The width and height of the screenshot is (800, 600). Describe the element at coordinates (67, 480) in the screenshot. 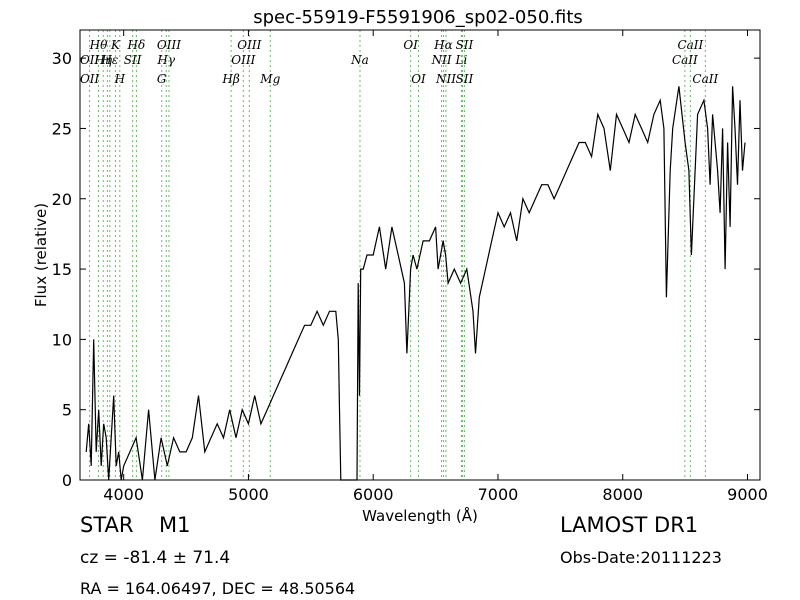

I see `y-tick-label: 0` at that location.